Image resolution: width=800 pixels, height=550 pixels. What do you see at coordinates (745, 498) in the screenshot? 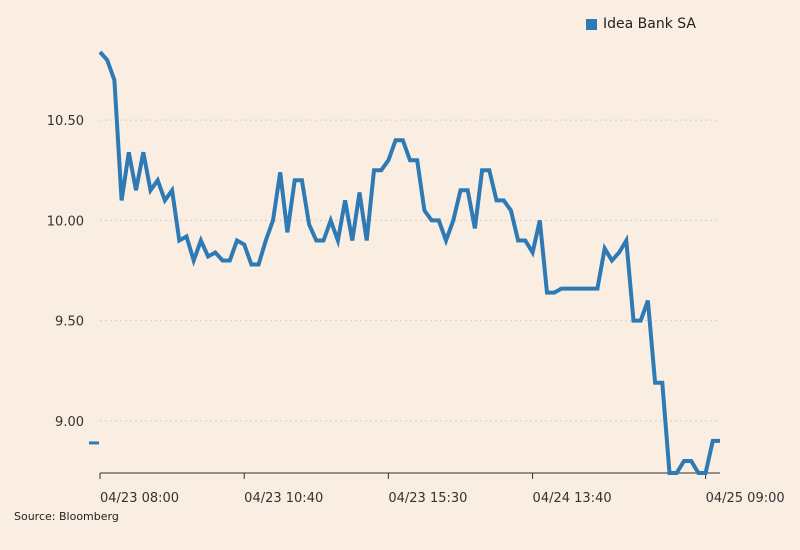
I see `x-tick-label: 04/25 09:00` at bounding box center [745, 498].